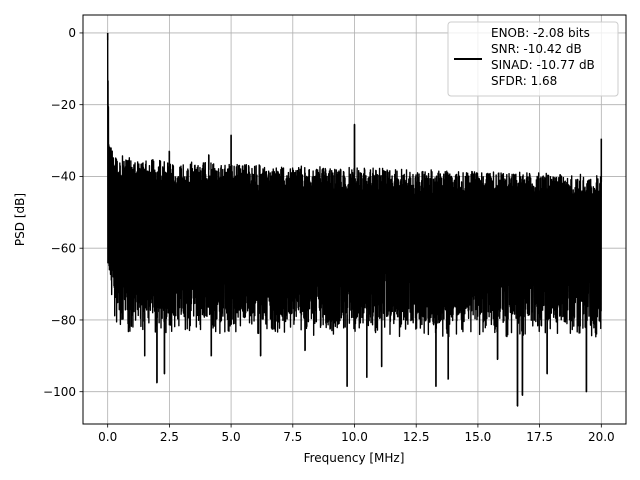  What do you see at coordinates (107, 437) in the screenshot?
I see `x-tick-label: 0.0` at bounding box center [107, 437].